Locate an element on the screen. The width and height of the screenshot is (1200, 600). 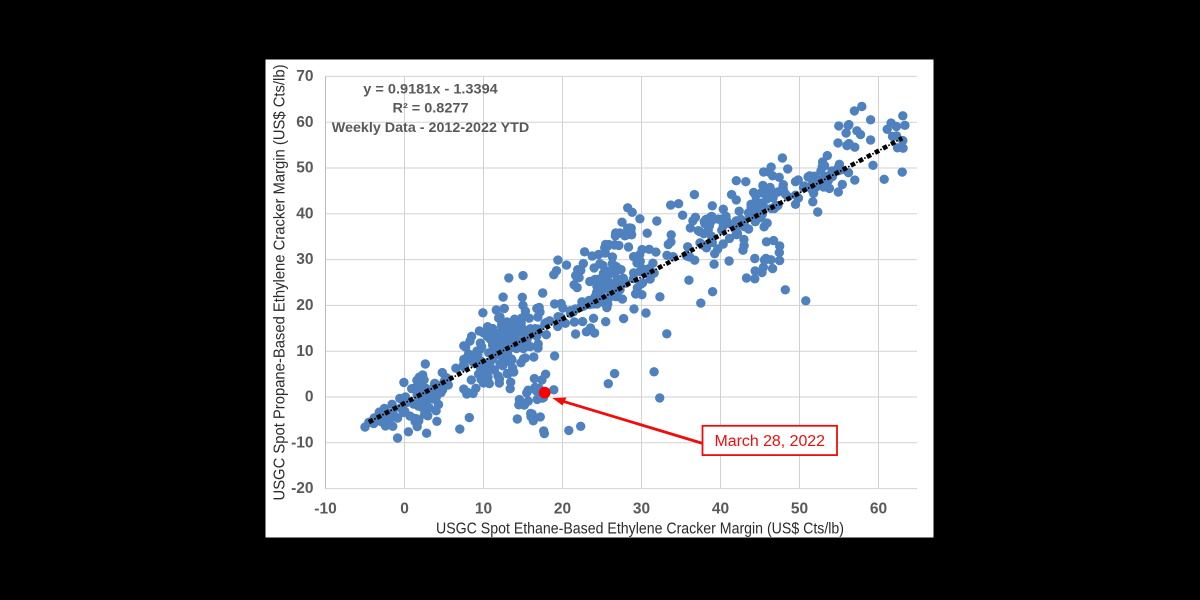
svg-text: 70 is located at coordinates (304, 76).